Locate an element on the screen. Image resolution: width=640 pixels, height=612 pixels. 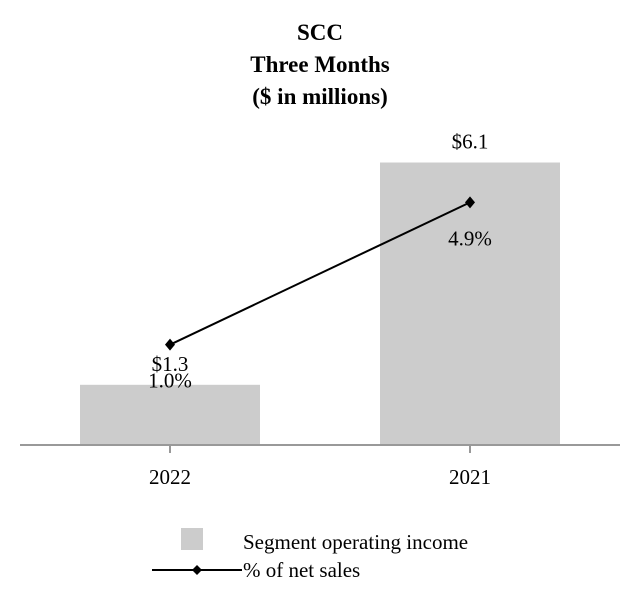
bar-2021 is located at coordinates (470, 303).